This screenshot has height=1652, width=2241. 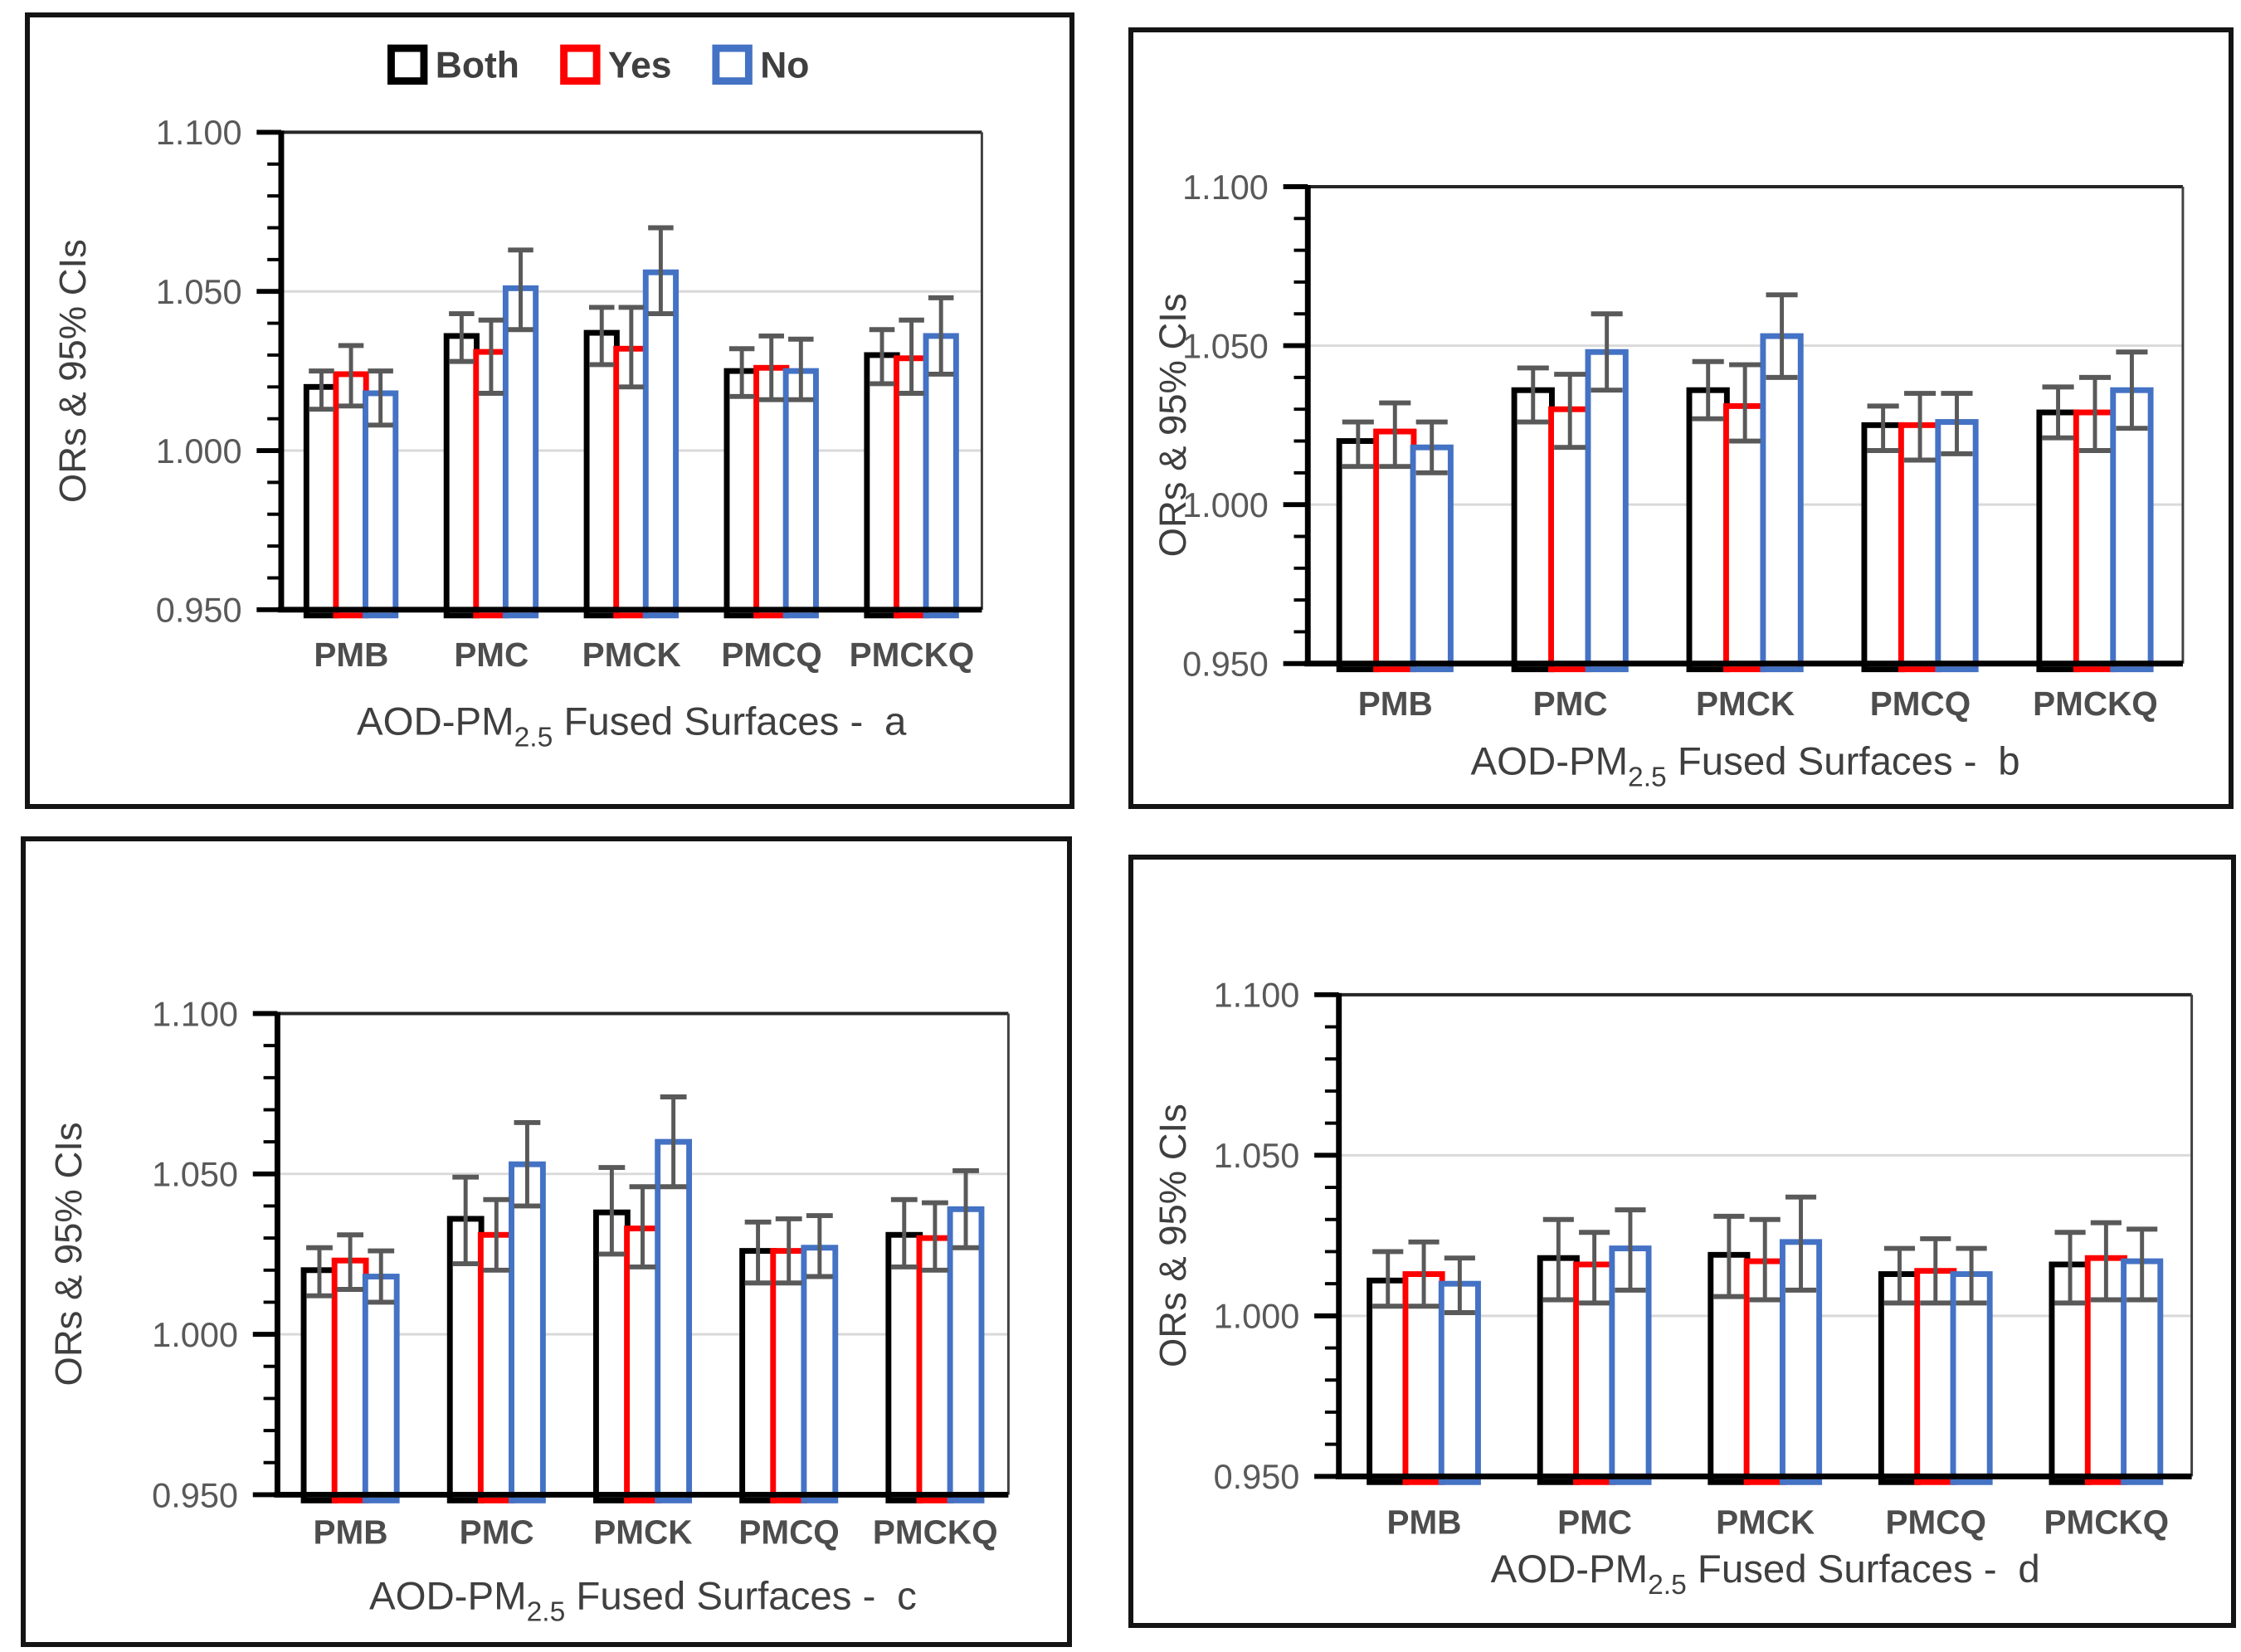 What do you see at coordinates (661, 444) in the screenshot?
I see `bar-a-PMCK-No` at bounding box center [661, 444].